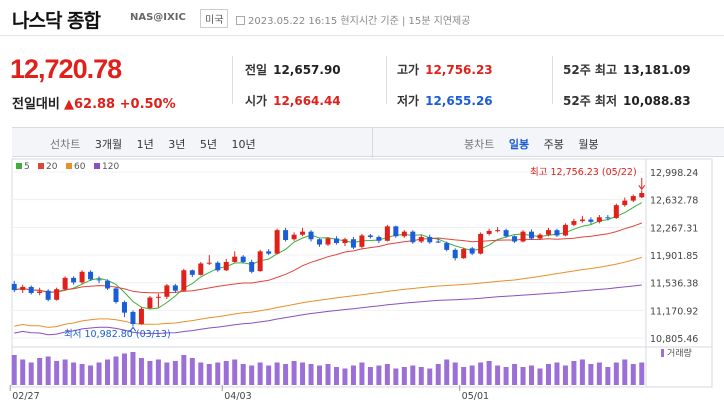  What do you see at coordinates (36, 104) in the screenshot?
I see `change-label: 전일대비` at bounding box center [36, 104].